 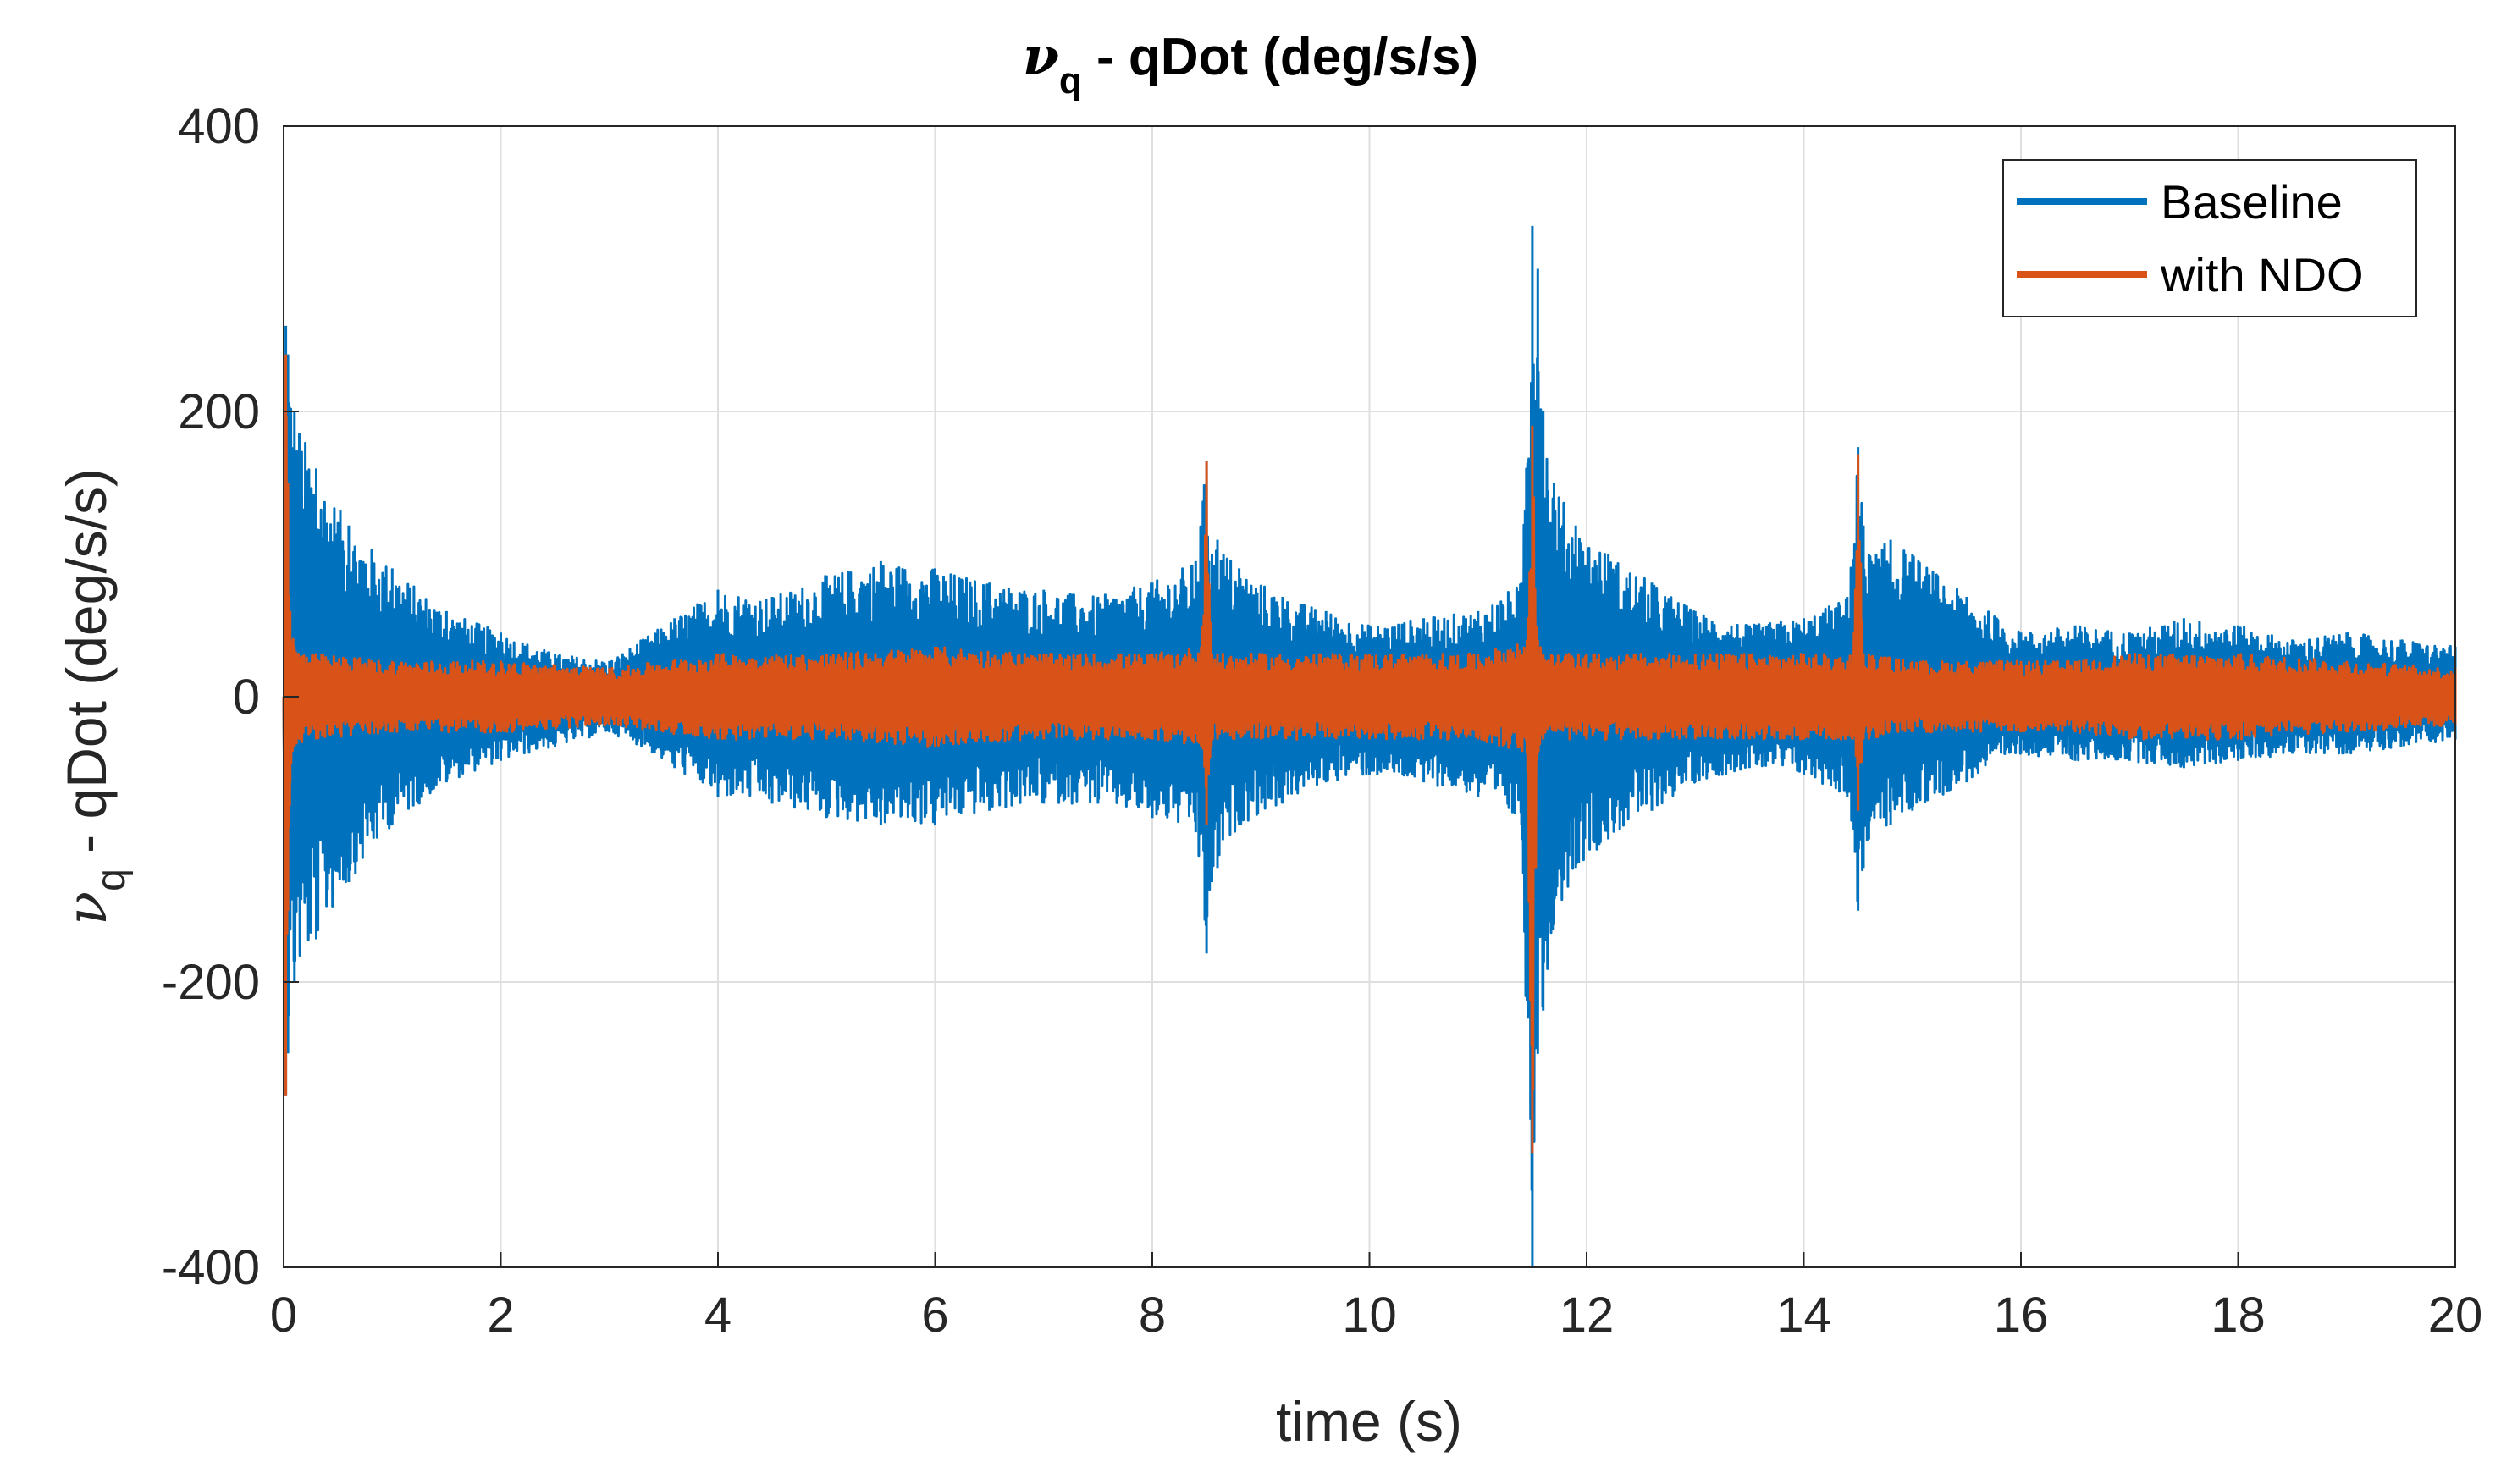 What do you see at coordinates (231, 697) in the screenshot?
I see `y-axis: -400 -200 0 200 400` at bounding box center [231, 697].